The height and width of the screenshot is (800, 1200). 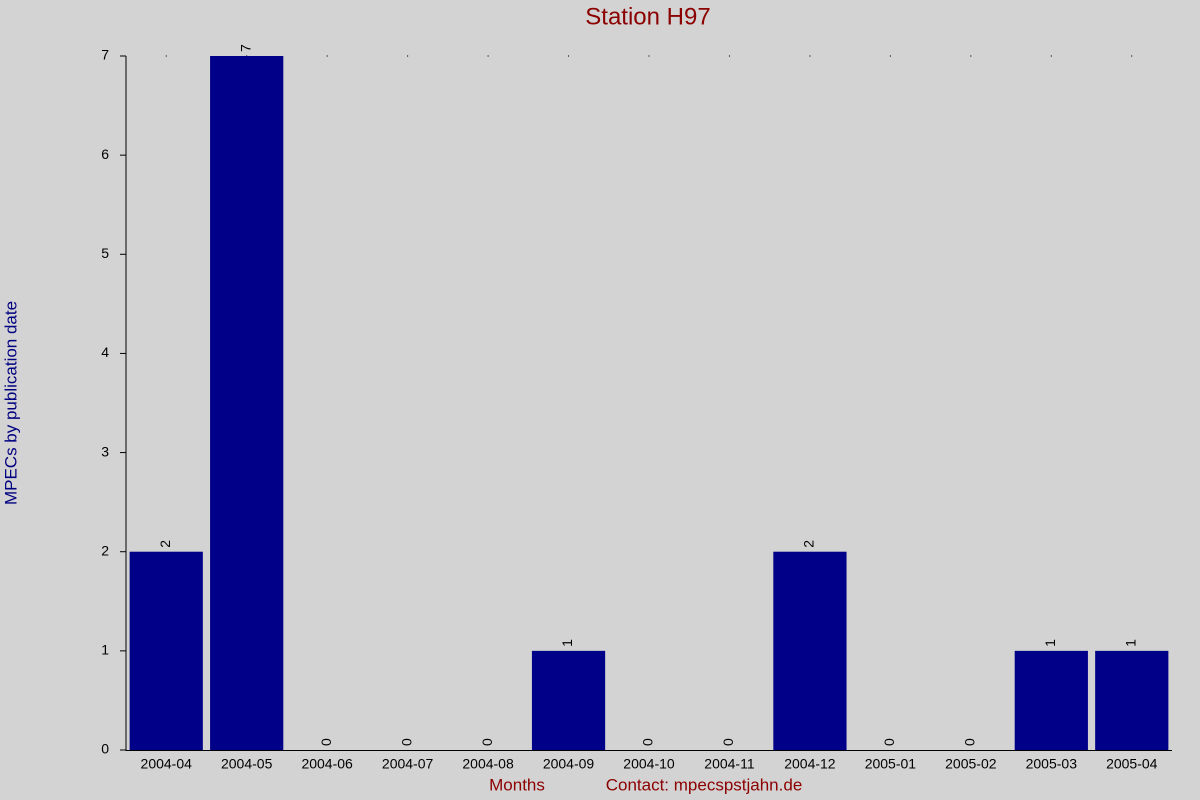 What do you see at coordinates (891, 764) in the screenshot?
I see `x-tick-label: 2005-01` at bounding box center [891, 764].